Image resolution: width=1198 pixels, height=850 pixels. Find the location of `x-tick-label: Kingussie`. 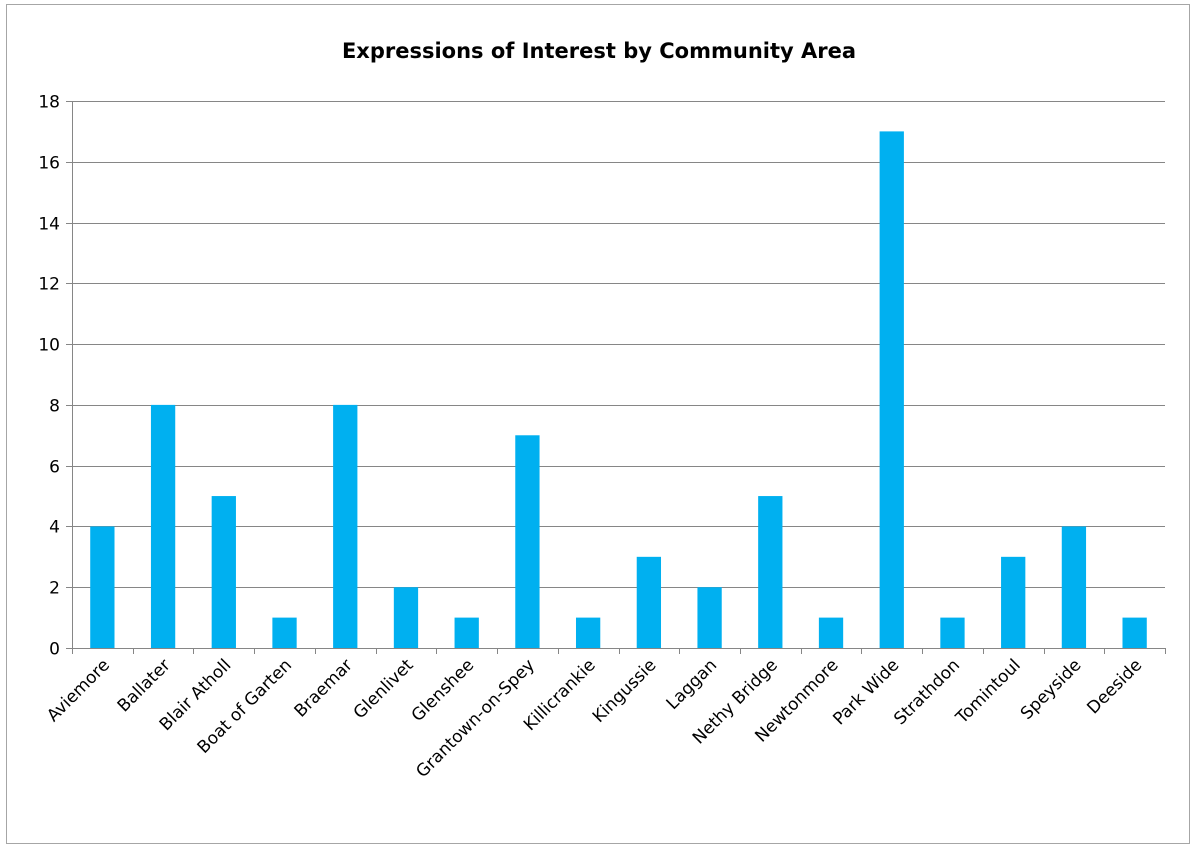

x-tick-label: Kingussie is located at coordinates (624, 690).